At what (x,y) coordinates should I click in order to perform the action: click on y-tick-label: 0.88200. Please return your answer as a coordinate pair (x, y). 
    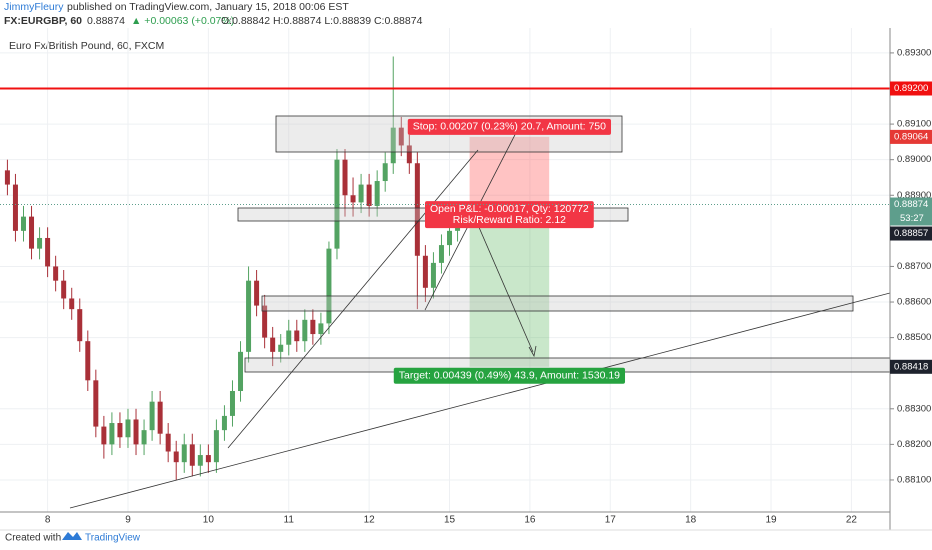
    Looking at the image, I should click on (914, 444).